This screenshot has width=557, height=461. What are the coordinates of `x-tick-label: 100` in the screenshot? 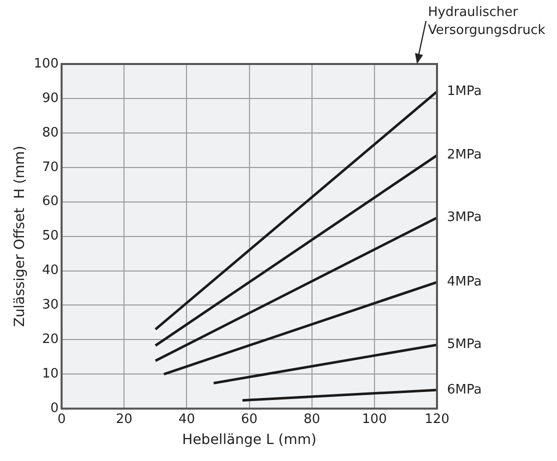 It's located at (374, 419).